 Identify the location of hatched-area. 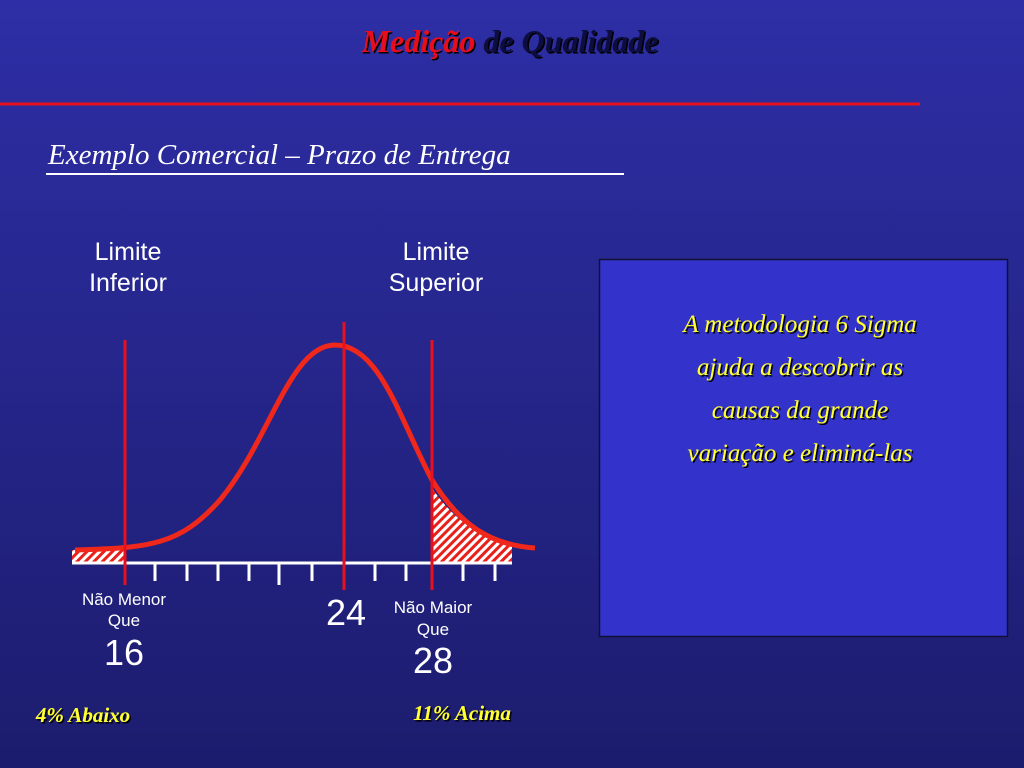
(472, 525).